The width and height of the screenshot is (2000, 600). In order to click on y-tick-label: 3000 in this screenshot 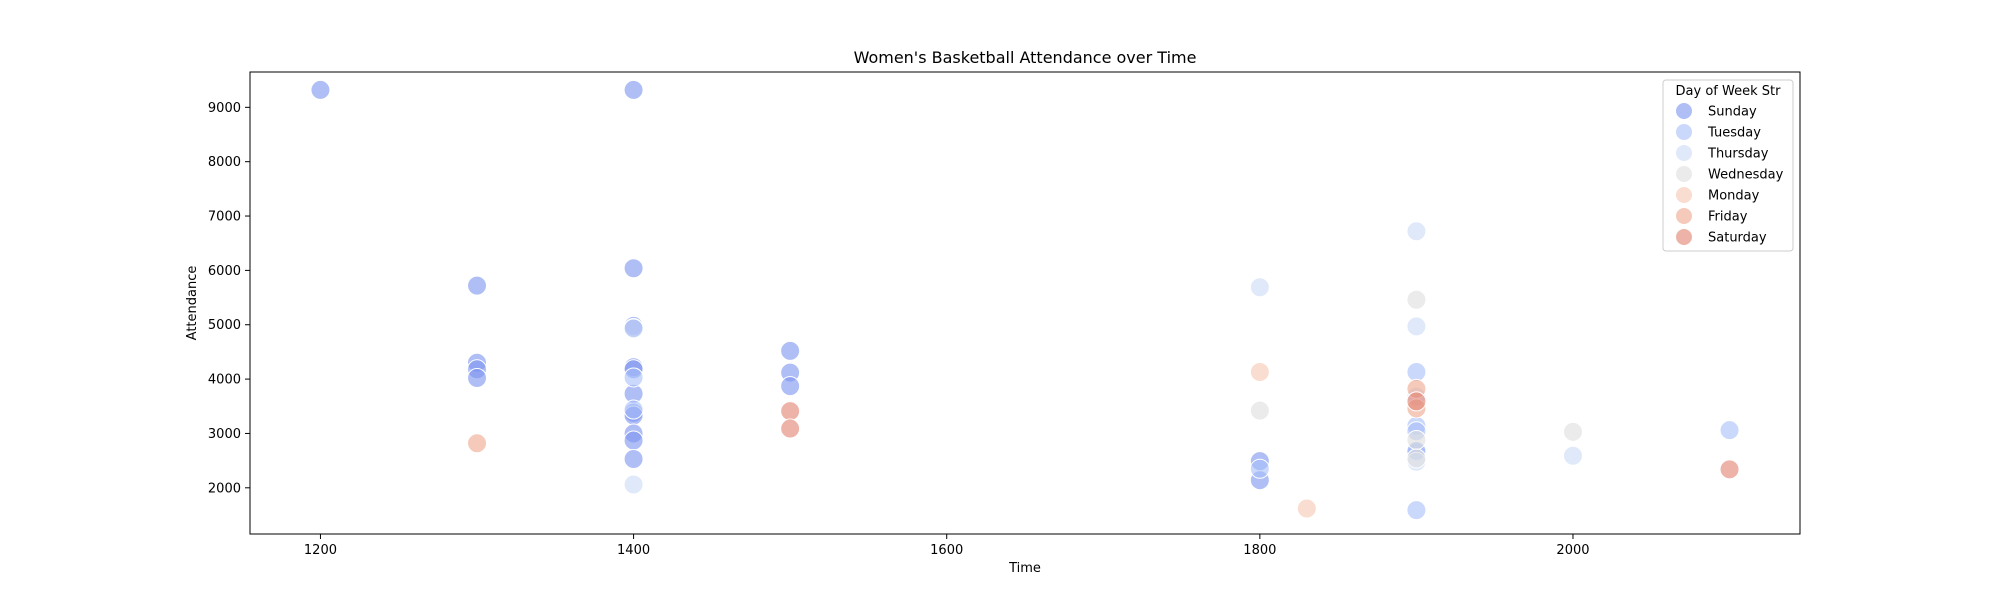, I will do `click(224, 434)`.